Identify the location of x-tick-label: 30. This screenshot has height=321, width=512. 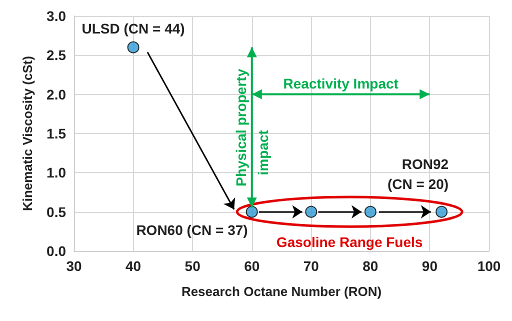
(74, 266).